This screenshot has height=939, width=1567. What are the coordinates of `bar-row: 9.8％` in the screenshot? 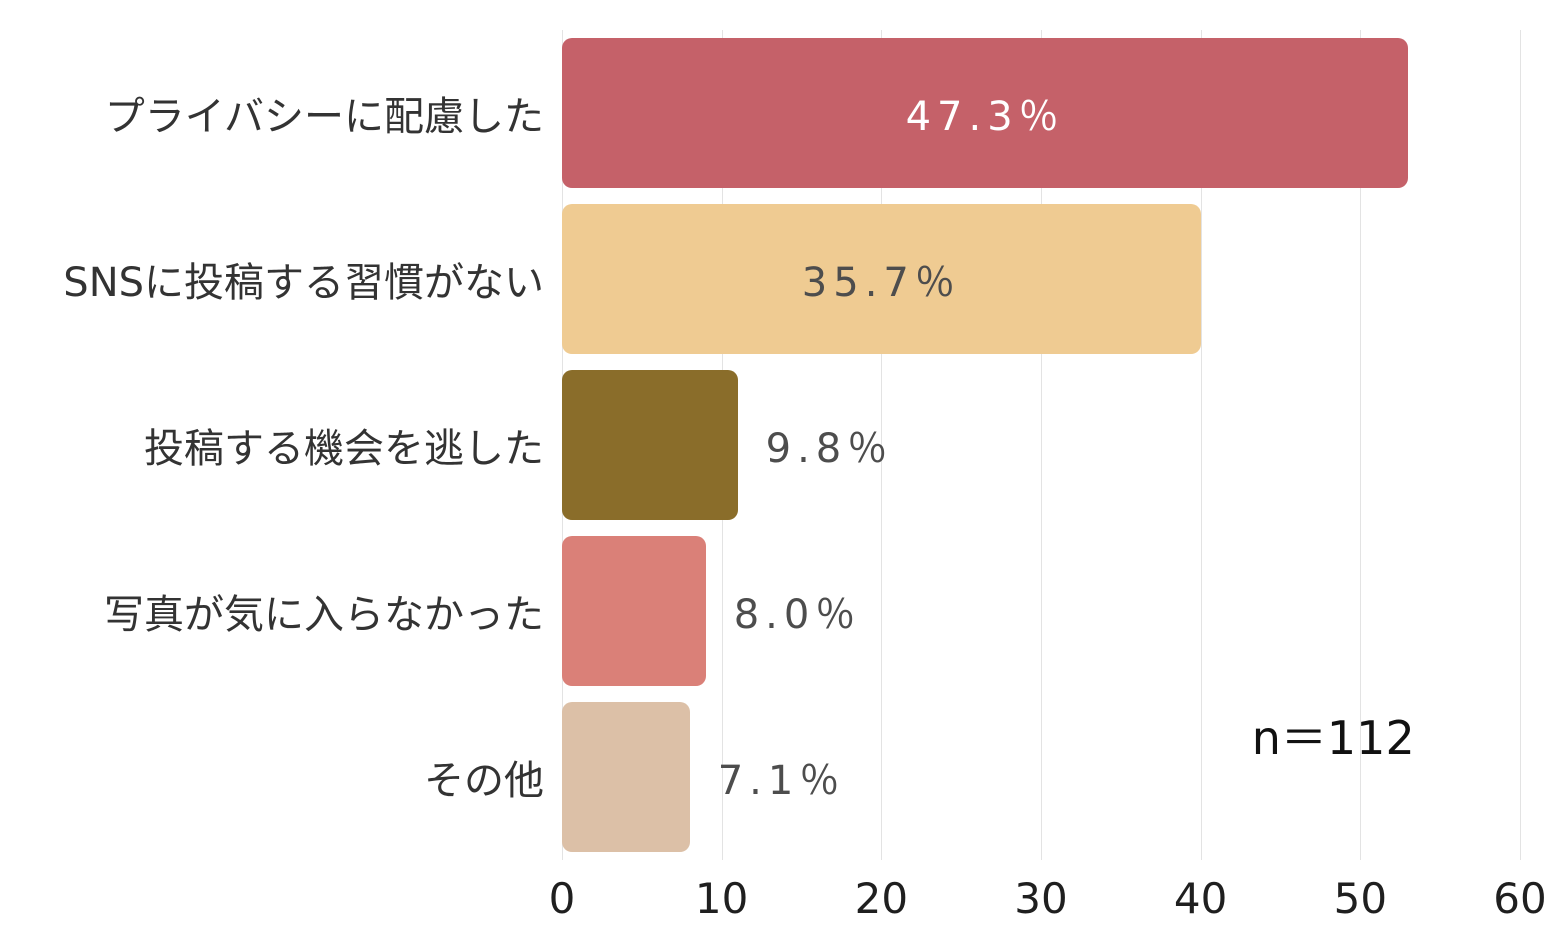 It's located at (1041, 445).